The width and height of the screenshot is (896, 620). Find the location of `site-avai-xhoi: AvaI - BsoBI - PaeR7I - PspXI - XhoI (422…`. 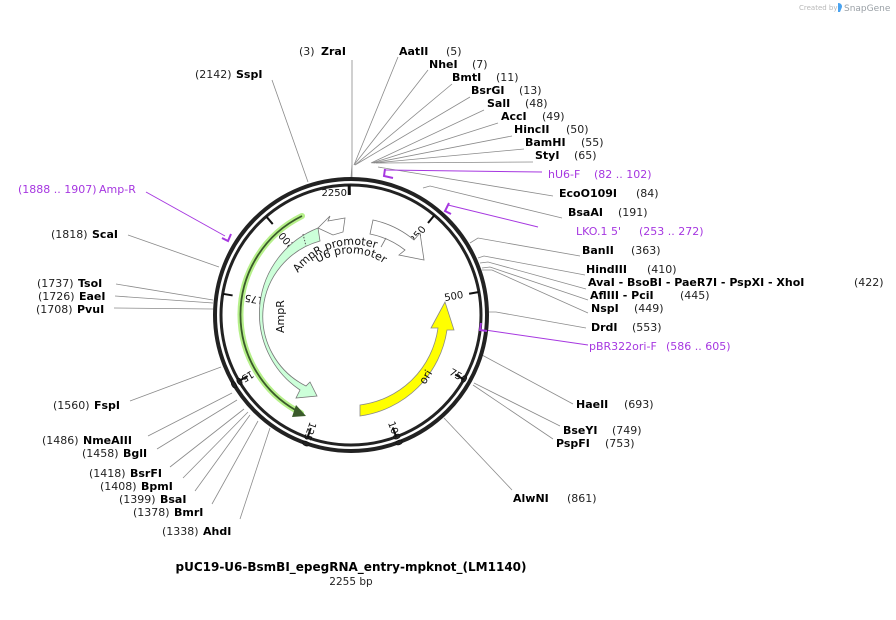

site-avai-xhoi: AvaI - BsoBI - PaeR7I - PspXI - XhoI (422… is located at coordinates (736, 282).